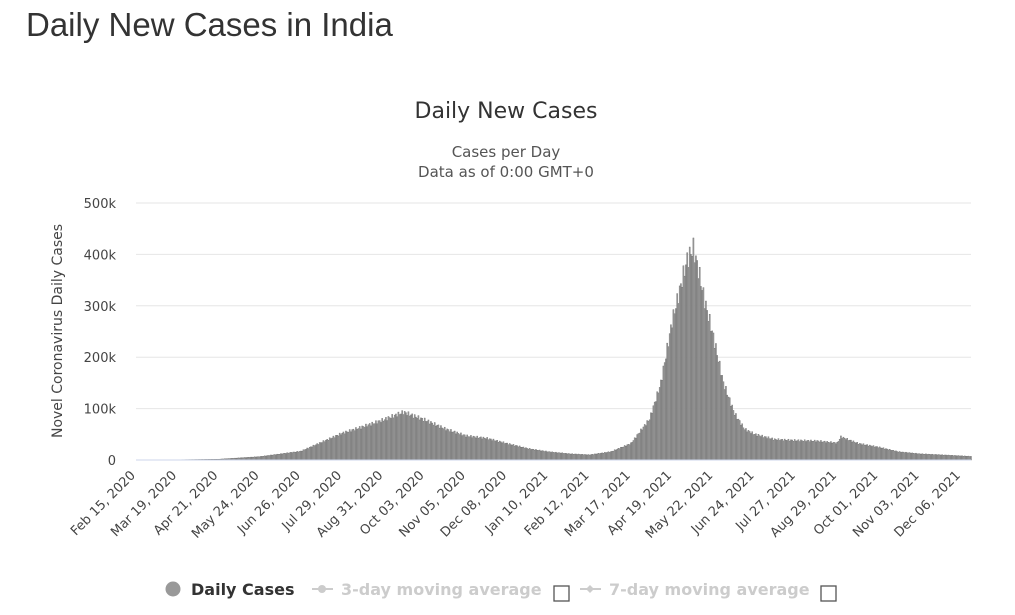  I want to click on legend-7-day-avg-label: 7-day moving average, so click(709, 589).